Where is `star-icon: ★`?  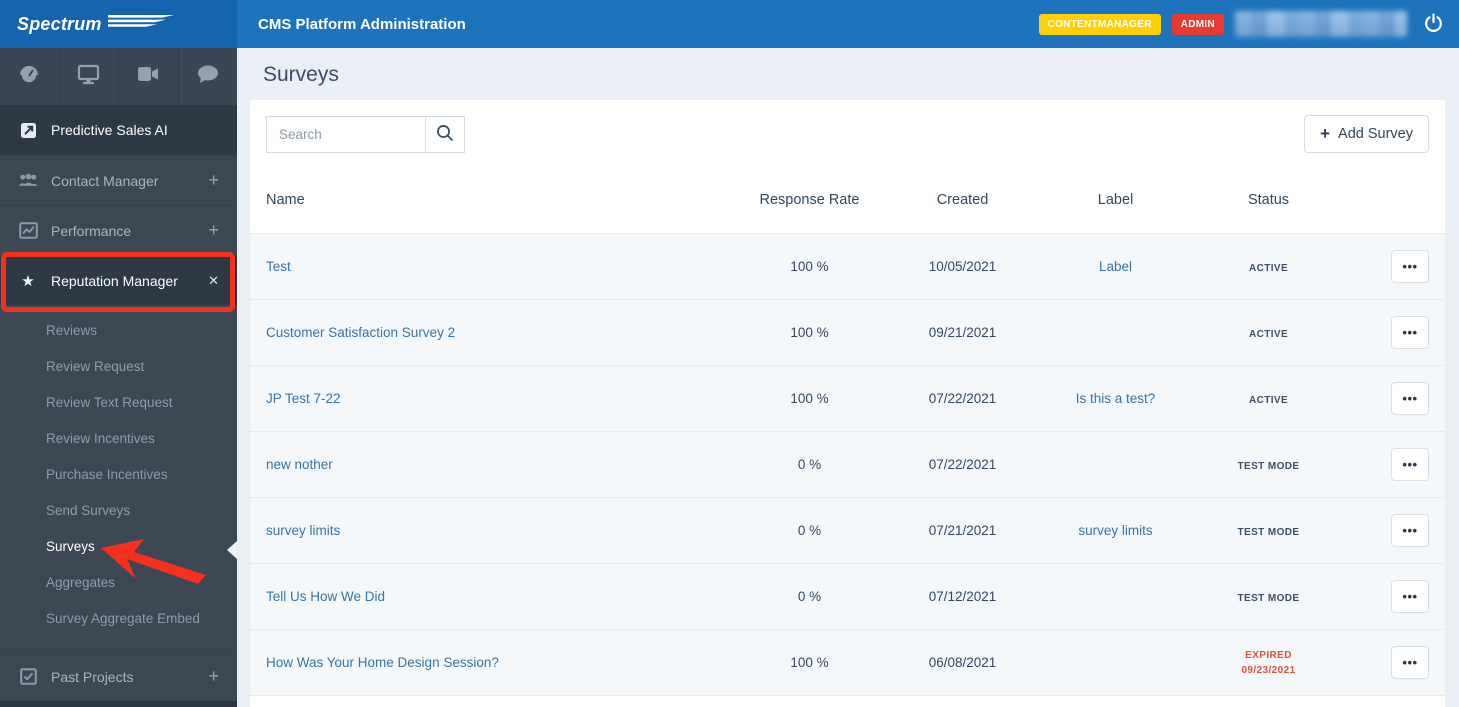 star-icon: ★ is located at coordinates (28, 281).